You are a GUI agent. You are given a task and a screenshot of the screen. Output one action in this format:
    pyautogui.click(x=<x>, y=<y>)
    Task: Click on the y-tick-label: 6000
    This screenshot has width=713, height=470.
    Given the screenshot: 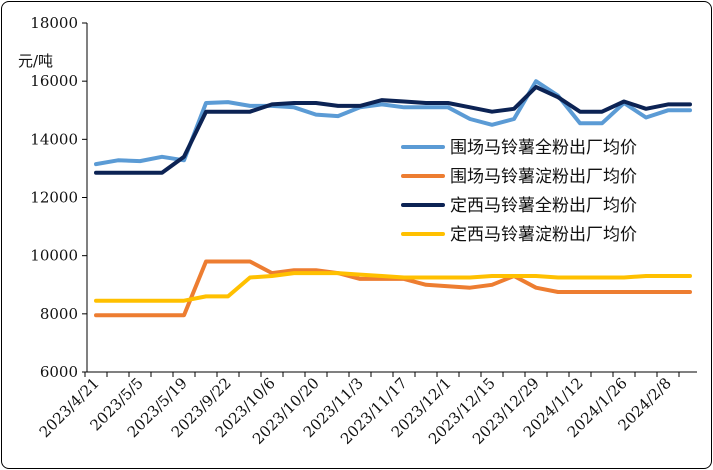 What is the action you would take?
    pyautogui.click(x=59, y=372)
    